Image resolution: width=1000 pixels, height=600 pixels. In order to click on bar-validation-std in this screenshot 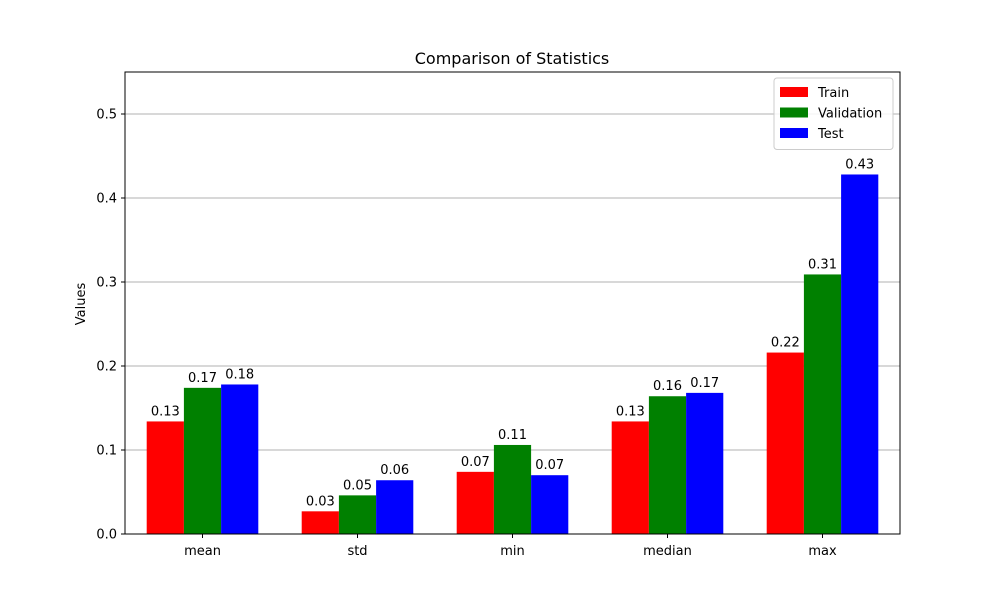, I will do `click(357, 514)`.